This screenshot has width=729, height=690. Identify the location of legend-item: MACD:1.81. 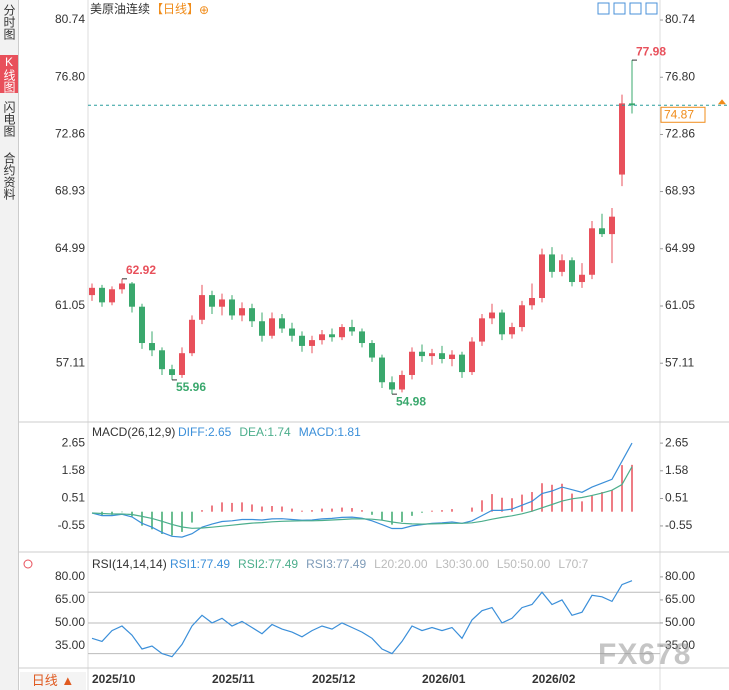
(330, 432).